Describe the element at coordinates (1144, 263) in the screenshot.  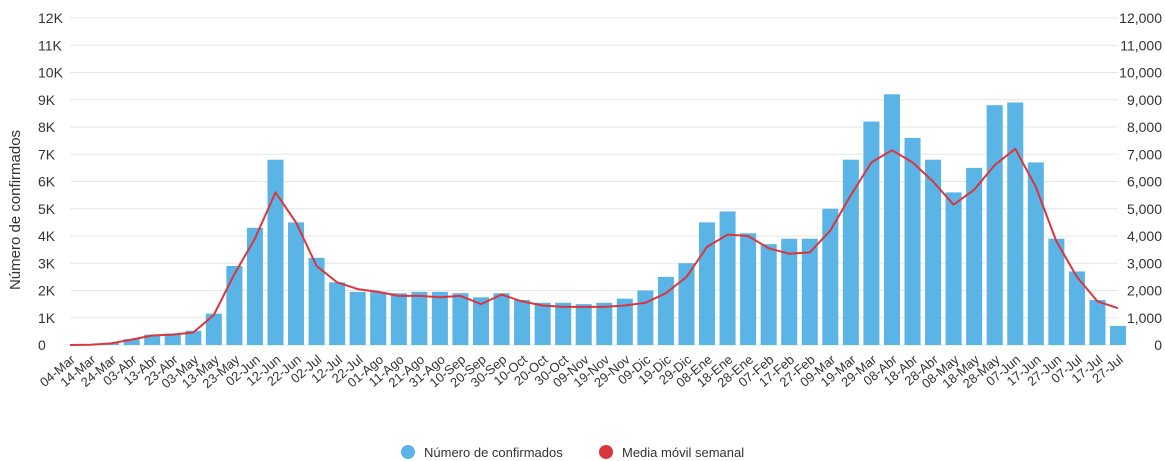
I see `y-tick-right: 3,000` at that location.